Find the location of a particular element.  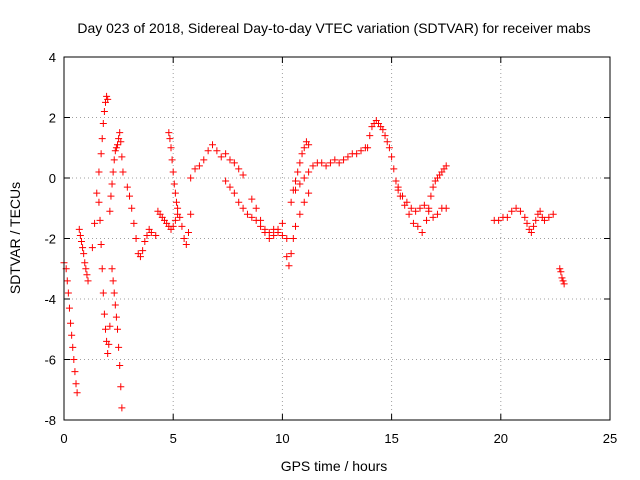

x-tick-label: 0 is located at coordinates (63, 438).